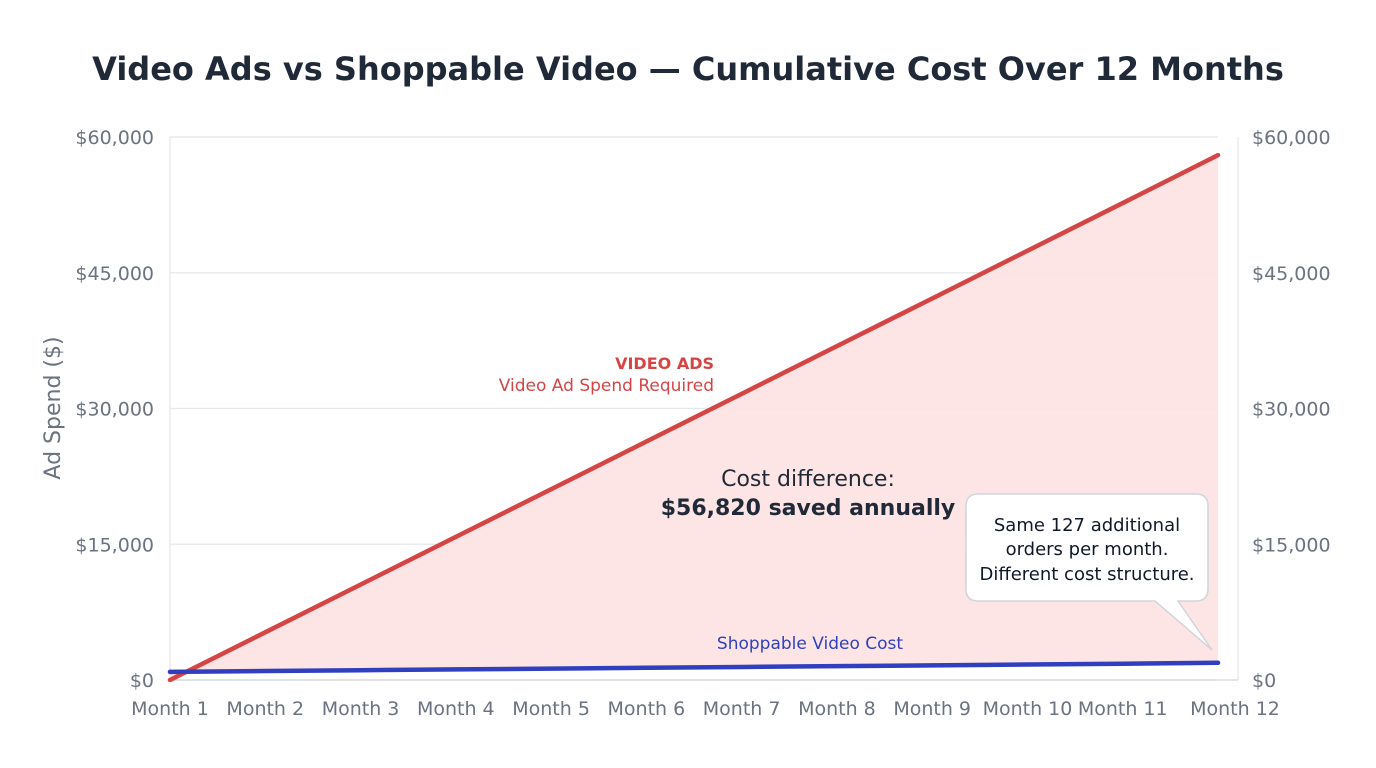 The height and width of the screenshot is (768, 1376). I want to click on y-tick-right-2: $30,000, so click(1291, 410).